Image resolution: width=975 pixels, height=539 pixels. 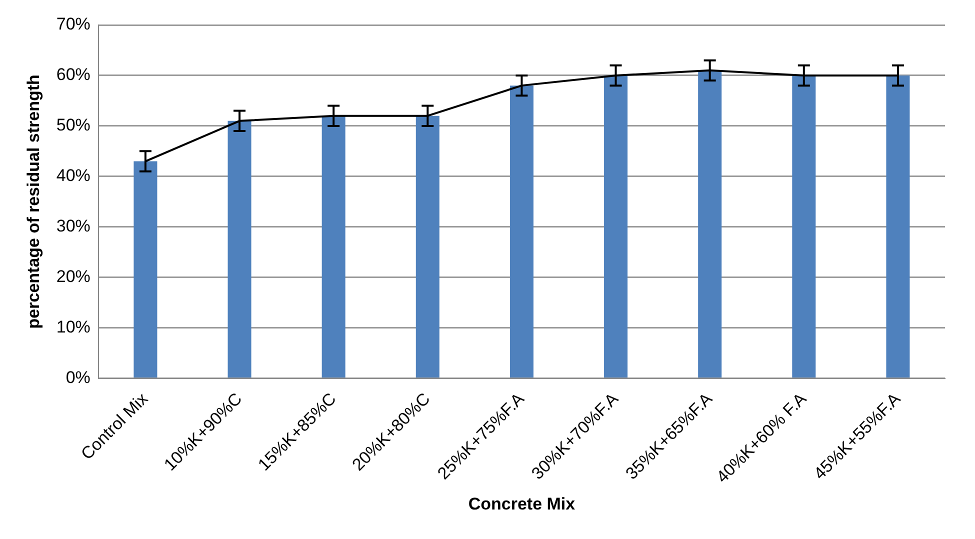 I want to click on y-tick-label: 30%, so click(x=73, y=226).